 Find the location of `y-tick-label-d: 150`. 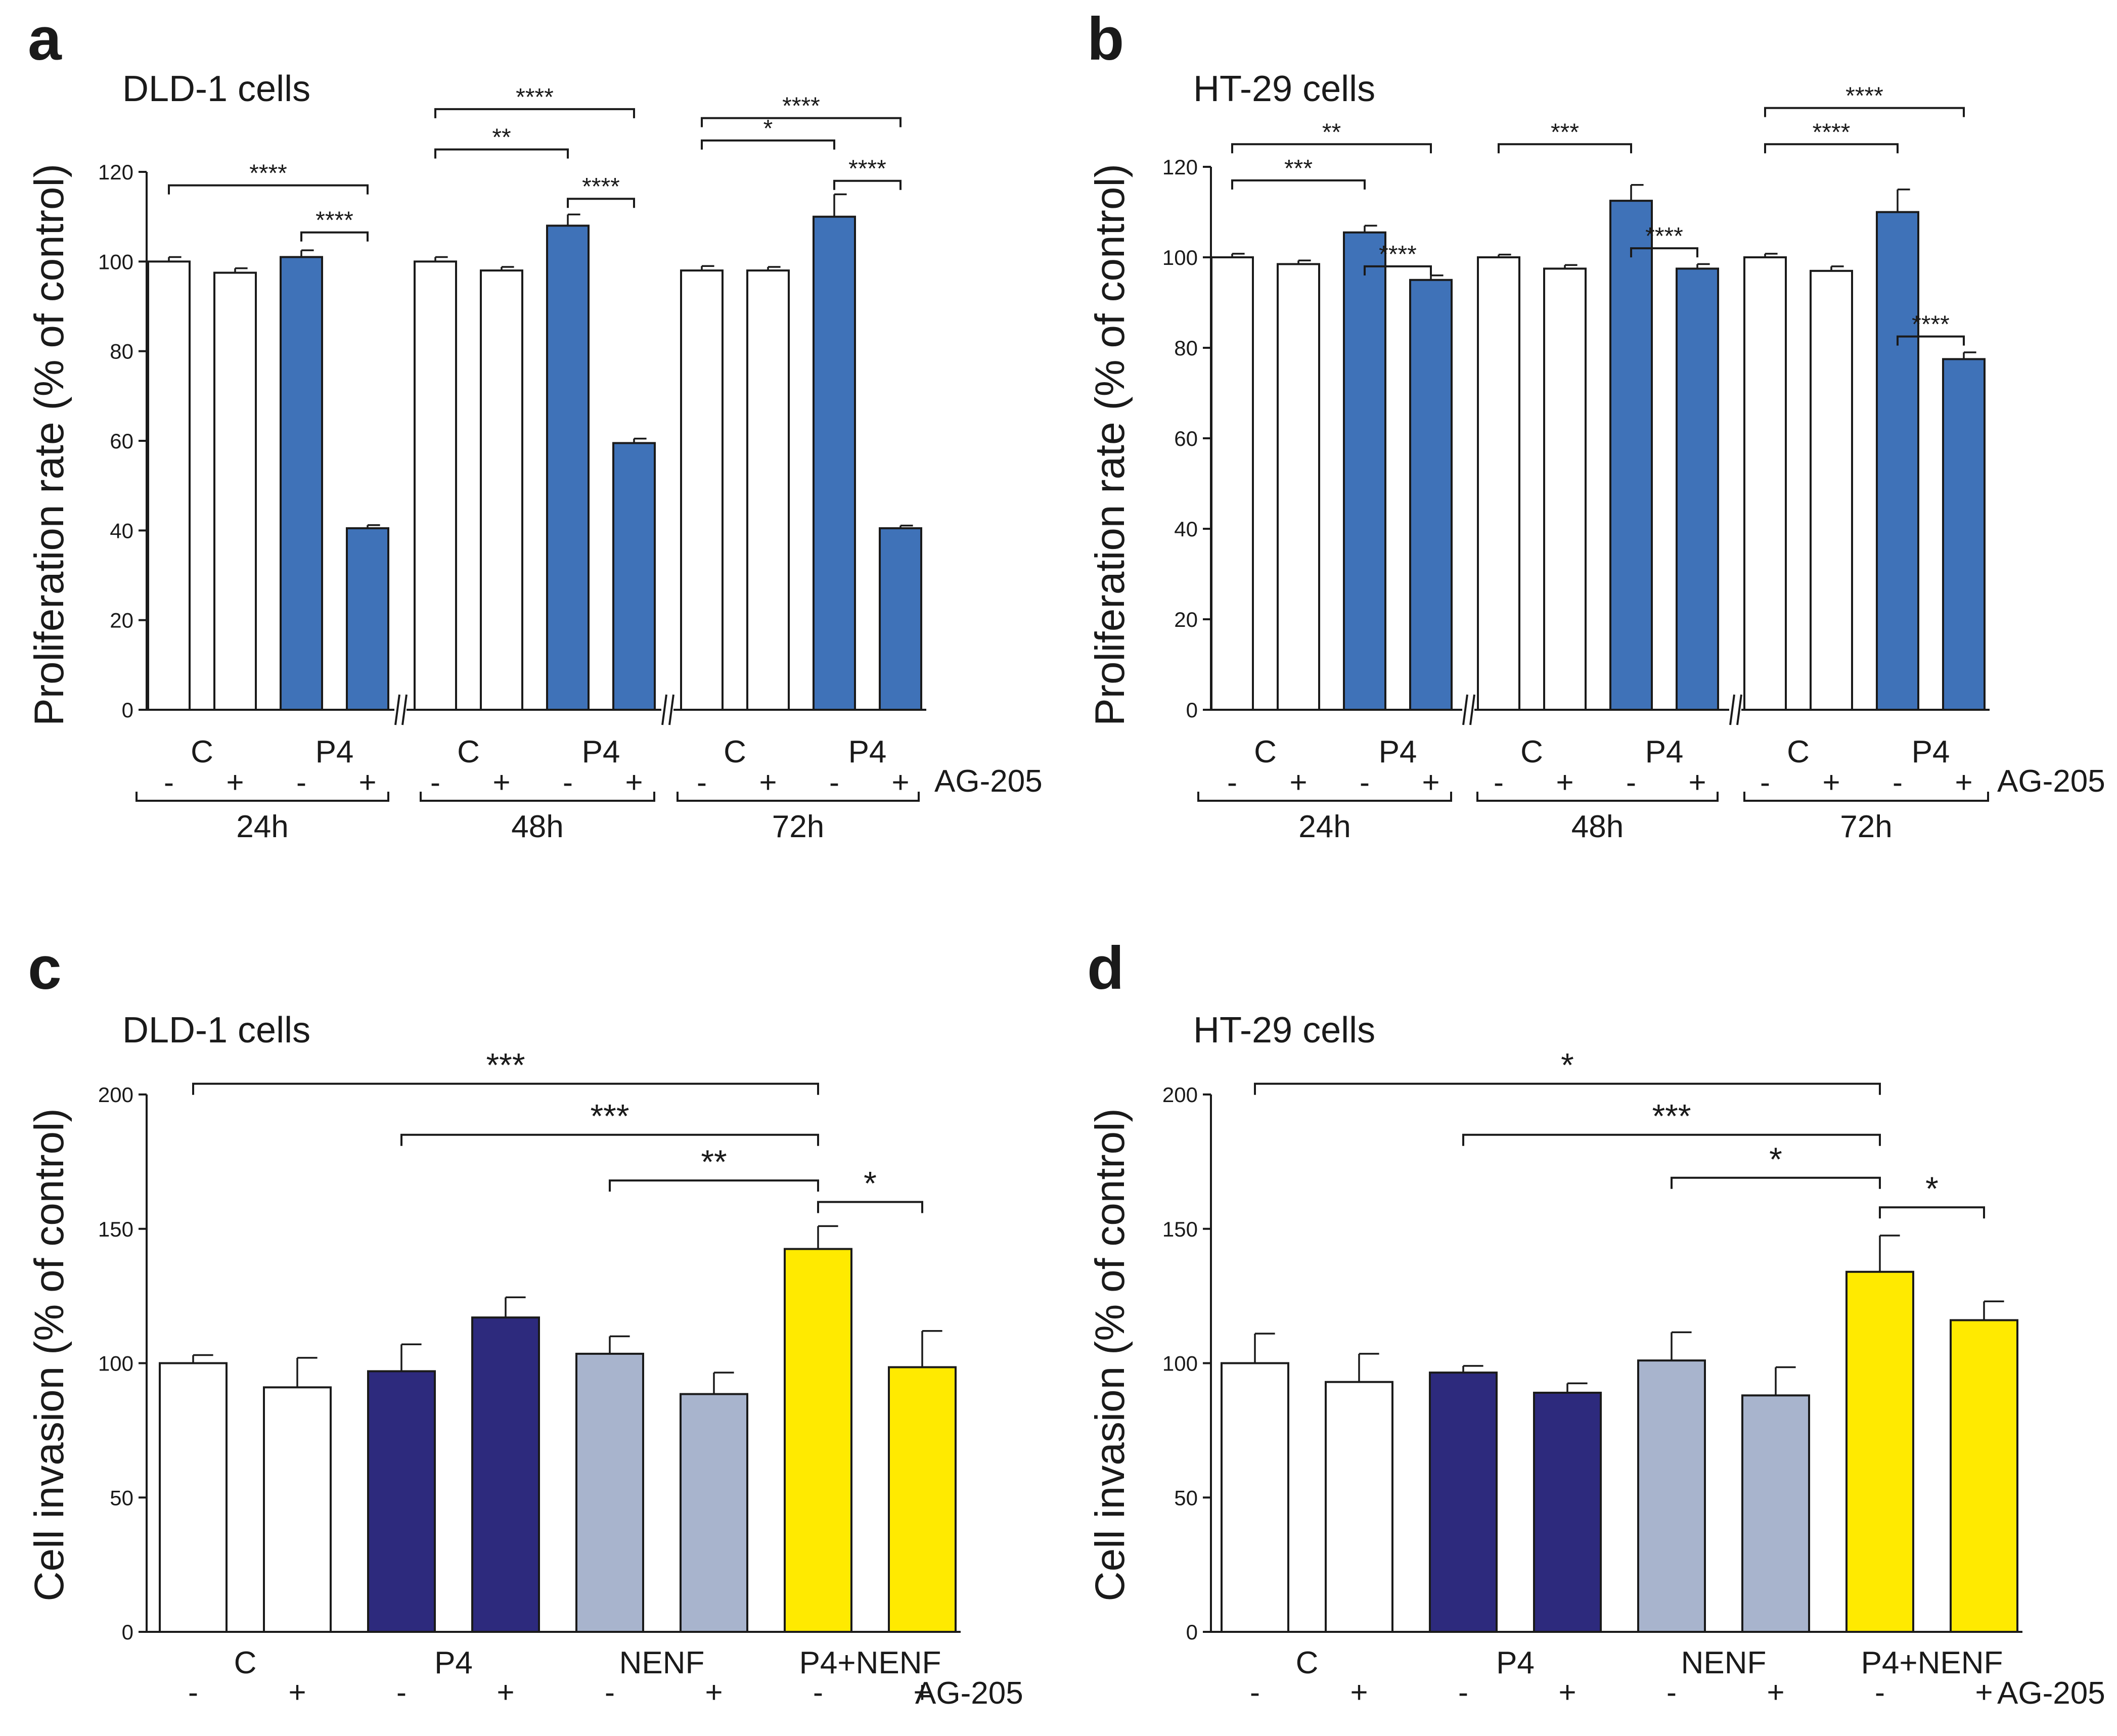

y-tick-label-d: 150 is located at coordinates (1180, 1229).